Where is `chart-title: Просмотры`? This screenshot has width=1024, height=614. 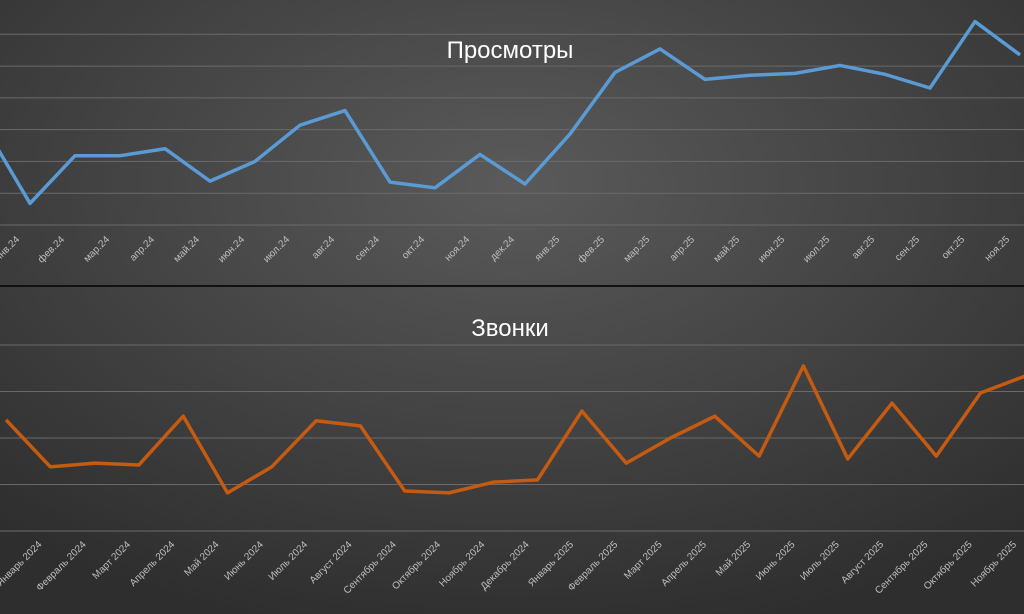 chart-title: Просмотры is located at coordinates (510, 50).